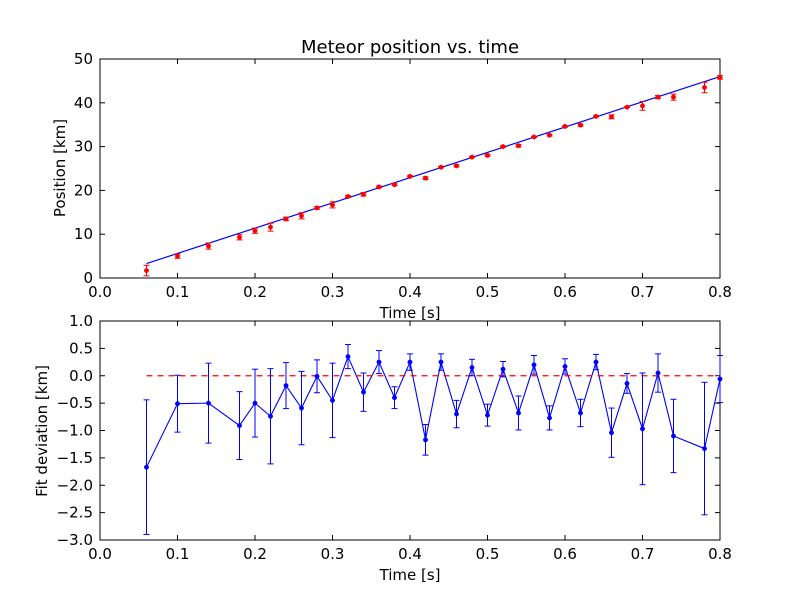 This screenshot has height=600, width=800. I want to click on deviation-x-tick-label: 0.6, so click(565, 554).